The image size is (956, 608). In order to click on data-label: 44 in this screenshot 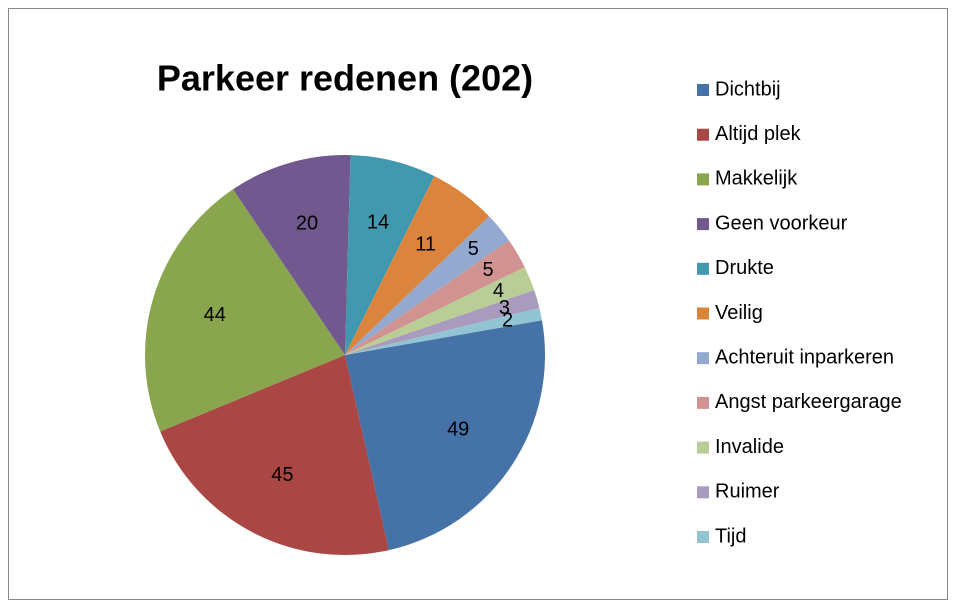, I will do `click(215, 315)`.